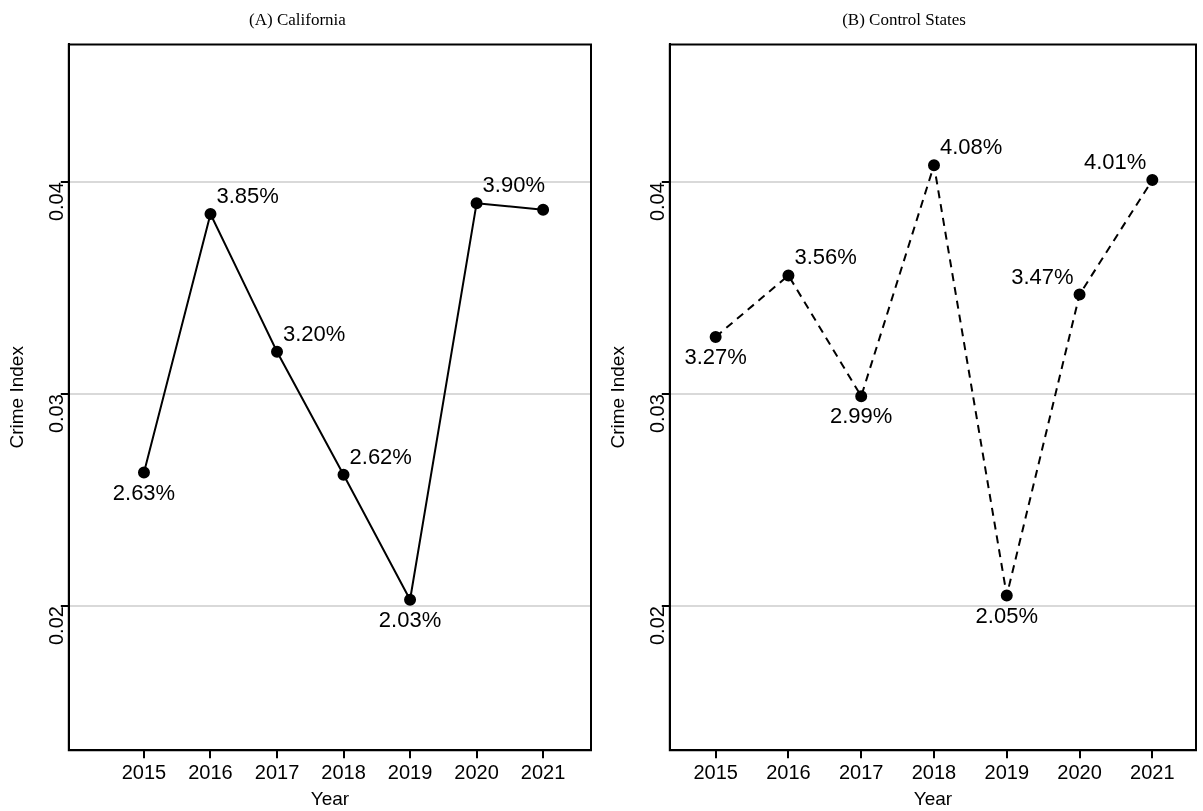 The height and width of the screenshot is (811, 1203). Describe the element at coordinates (247, 196) in the screenshot. I see `data-label: 3.85%` at that location.